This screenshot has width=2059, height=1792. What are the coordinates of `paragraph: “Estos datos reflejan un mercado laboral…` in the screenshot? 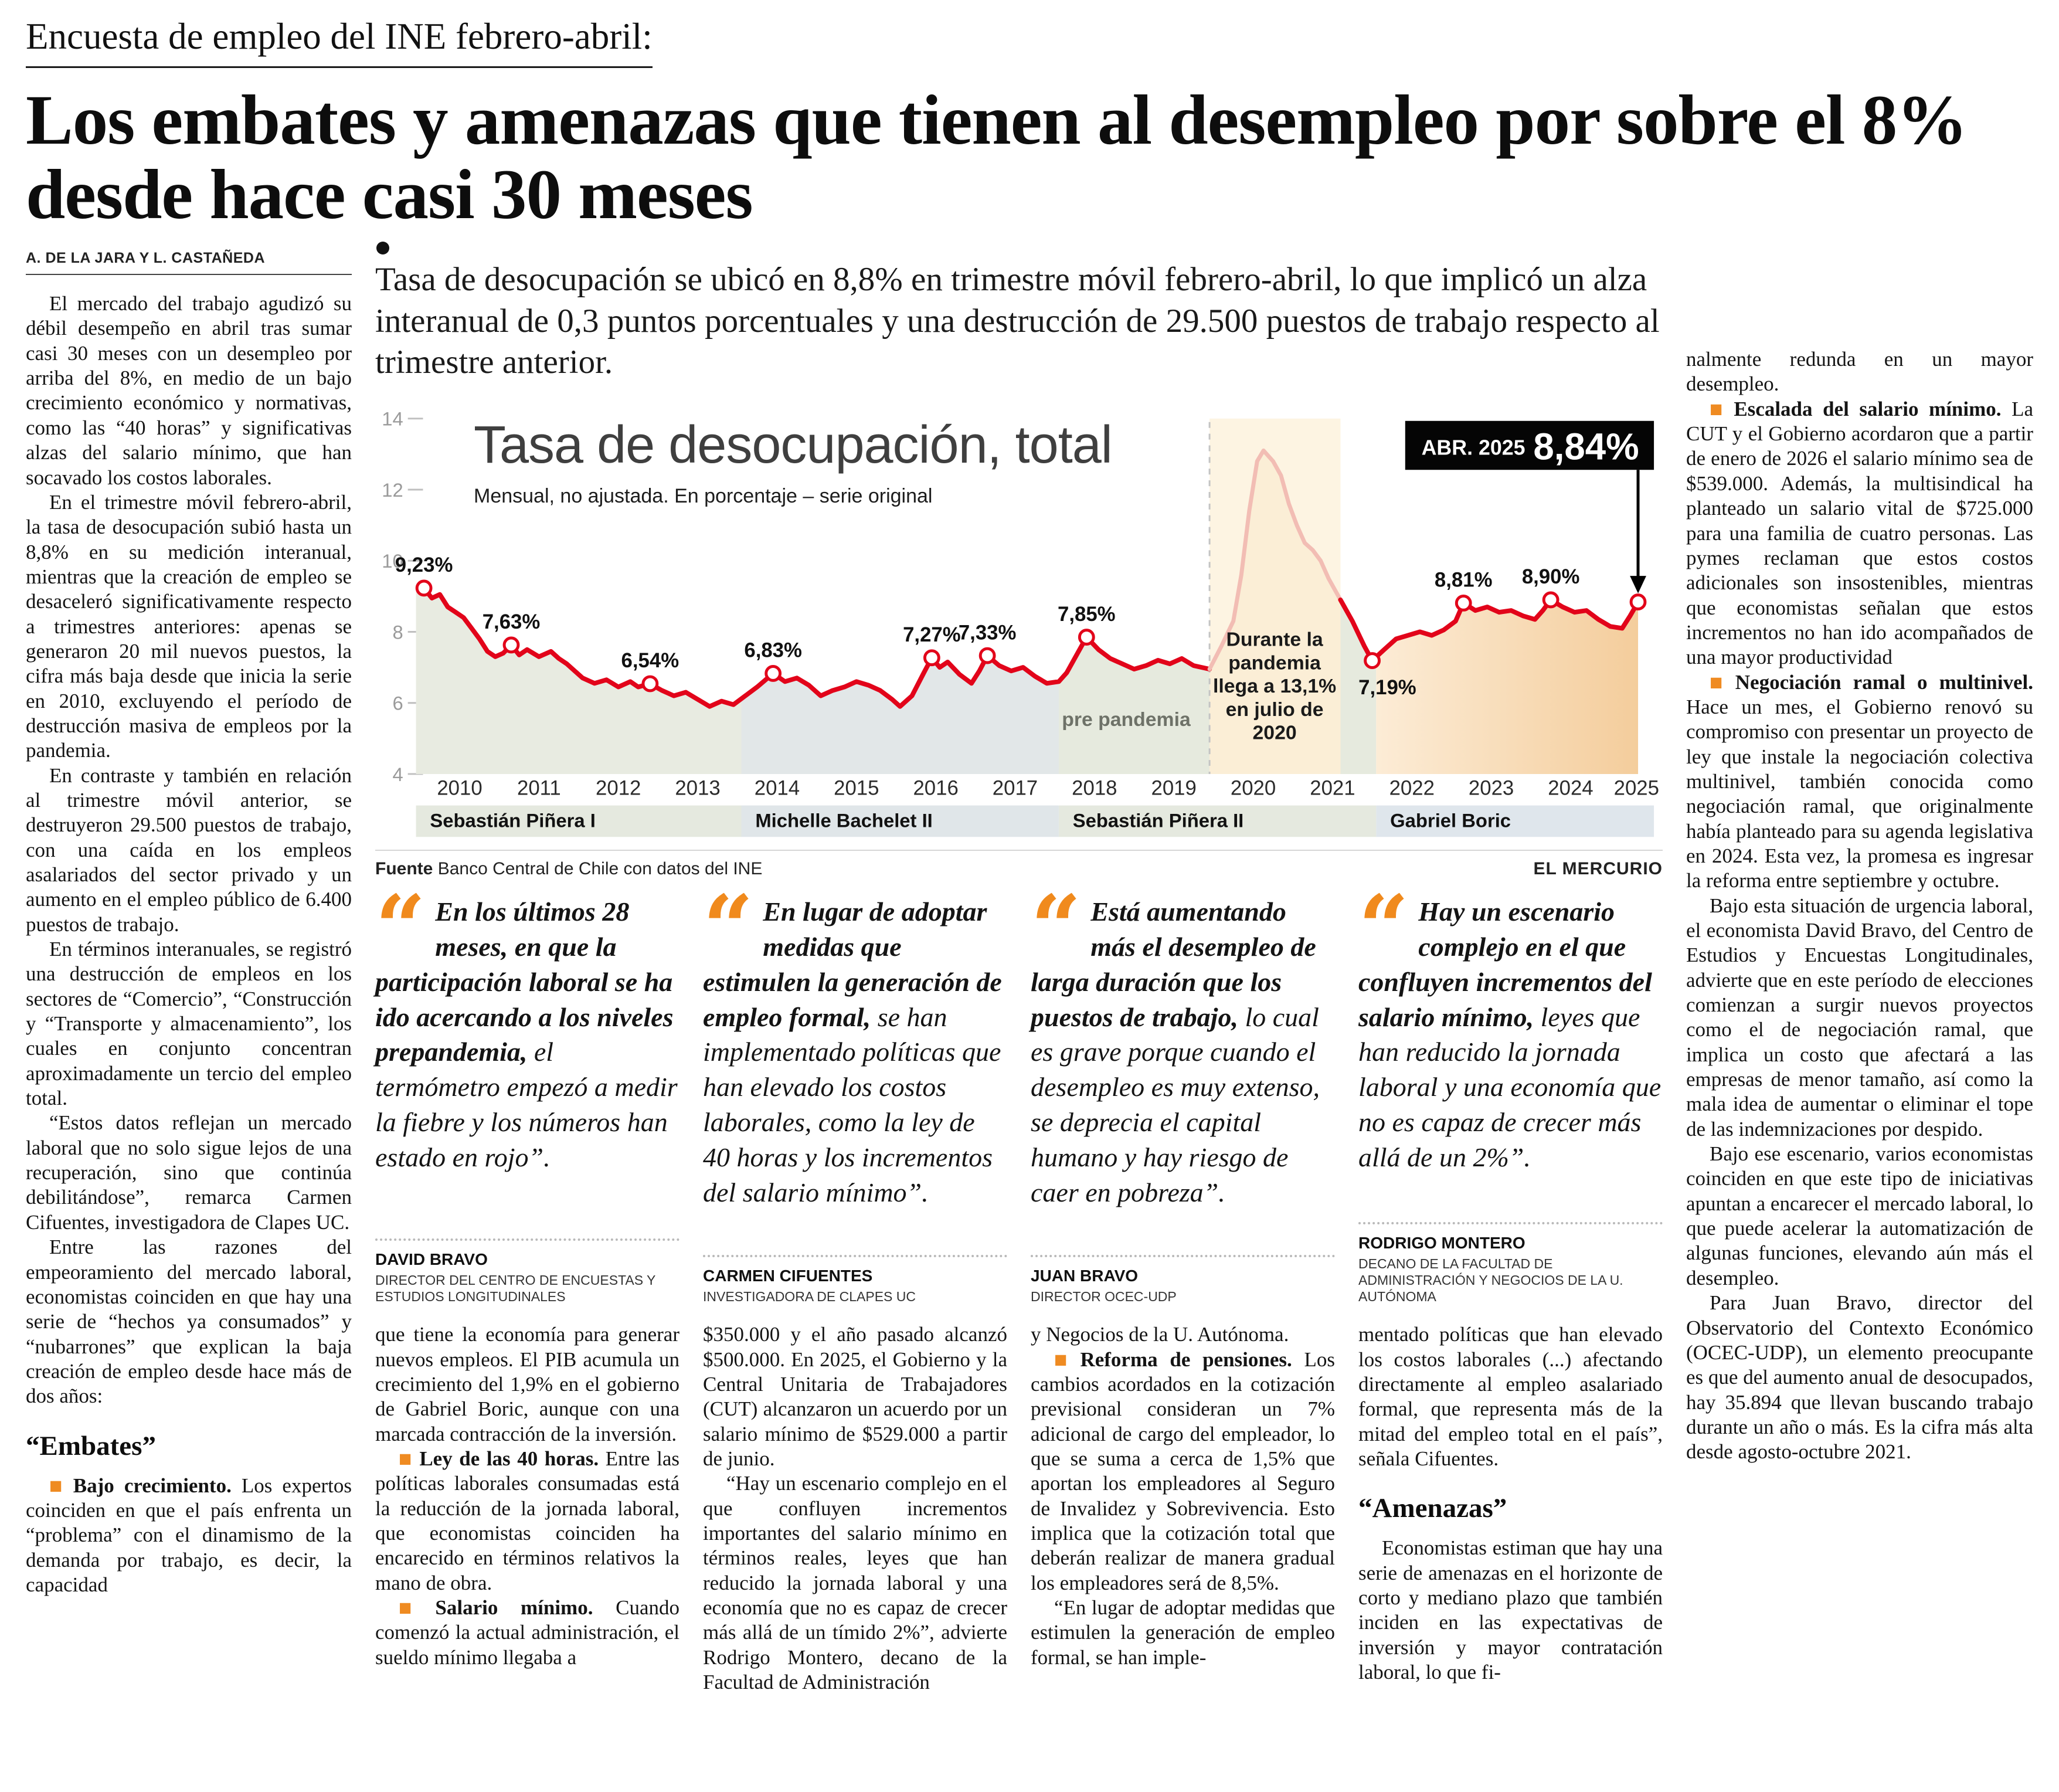 It's located at (189, 1172).